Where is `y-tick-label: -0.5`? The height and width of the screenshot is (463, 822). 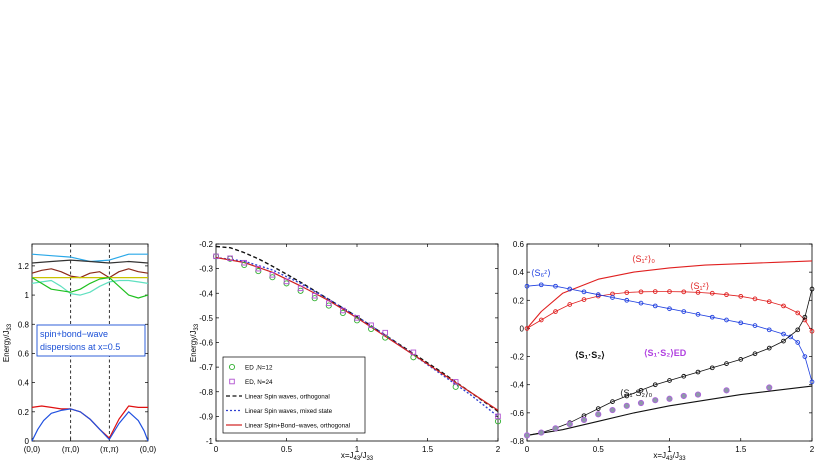 y-tick-label: -0.5 is located at coordinates (206, 318).